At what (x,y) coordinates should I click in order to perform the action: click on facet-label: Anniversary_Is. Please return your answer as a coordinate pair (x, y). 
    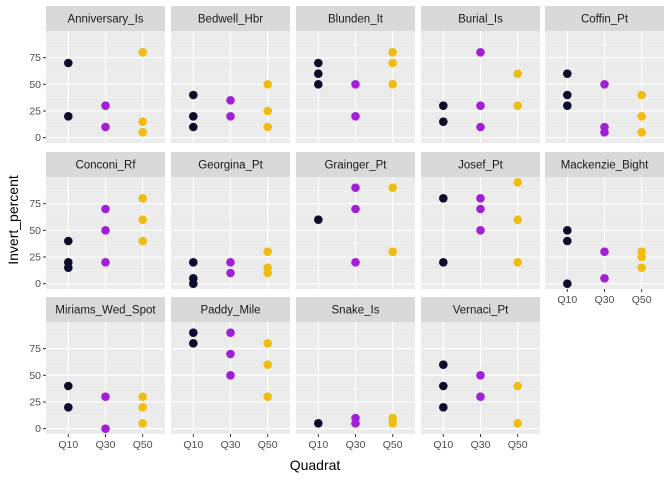
    Looking at the image, I should click on (105, 20).